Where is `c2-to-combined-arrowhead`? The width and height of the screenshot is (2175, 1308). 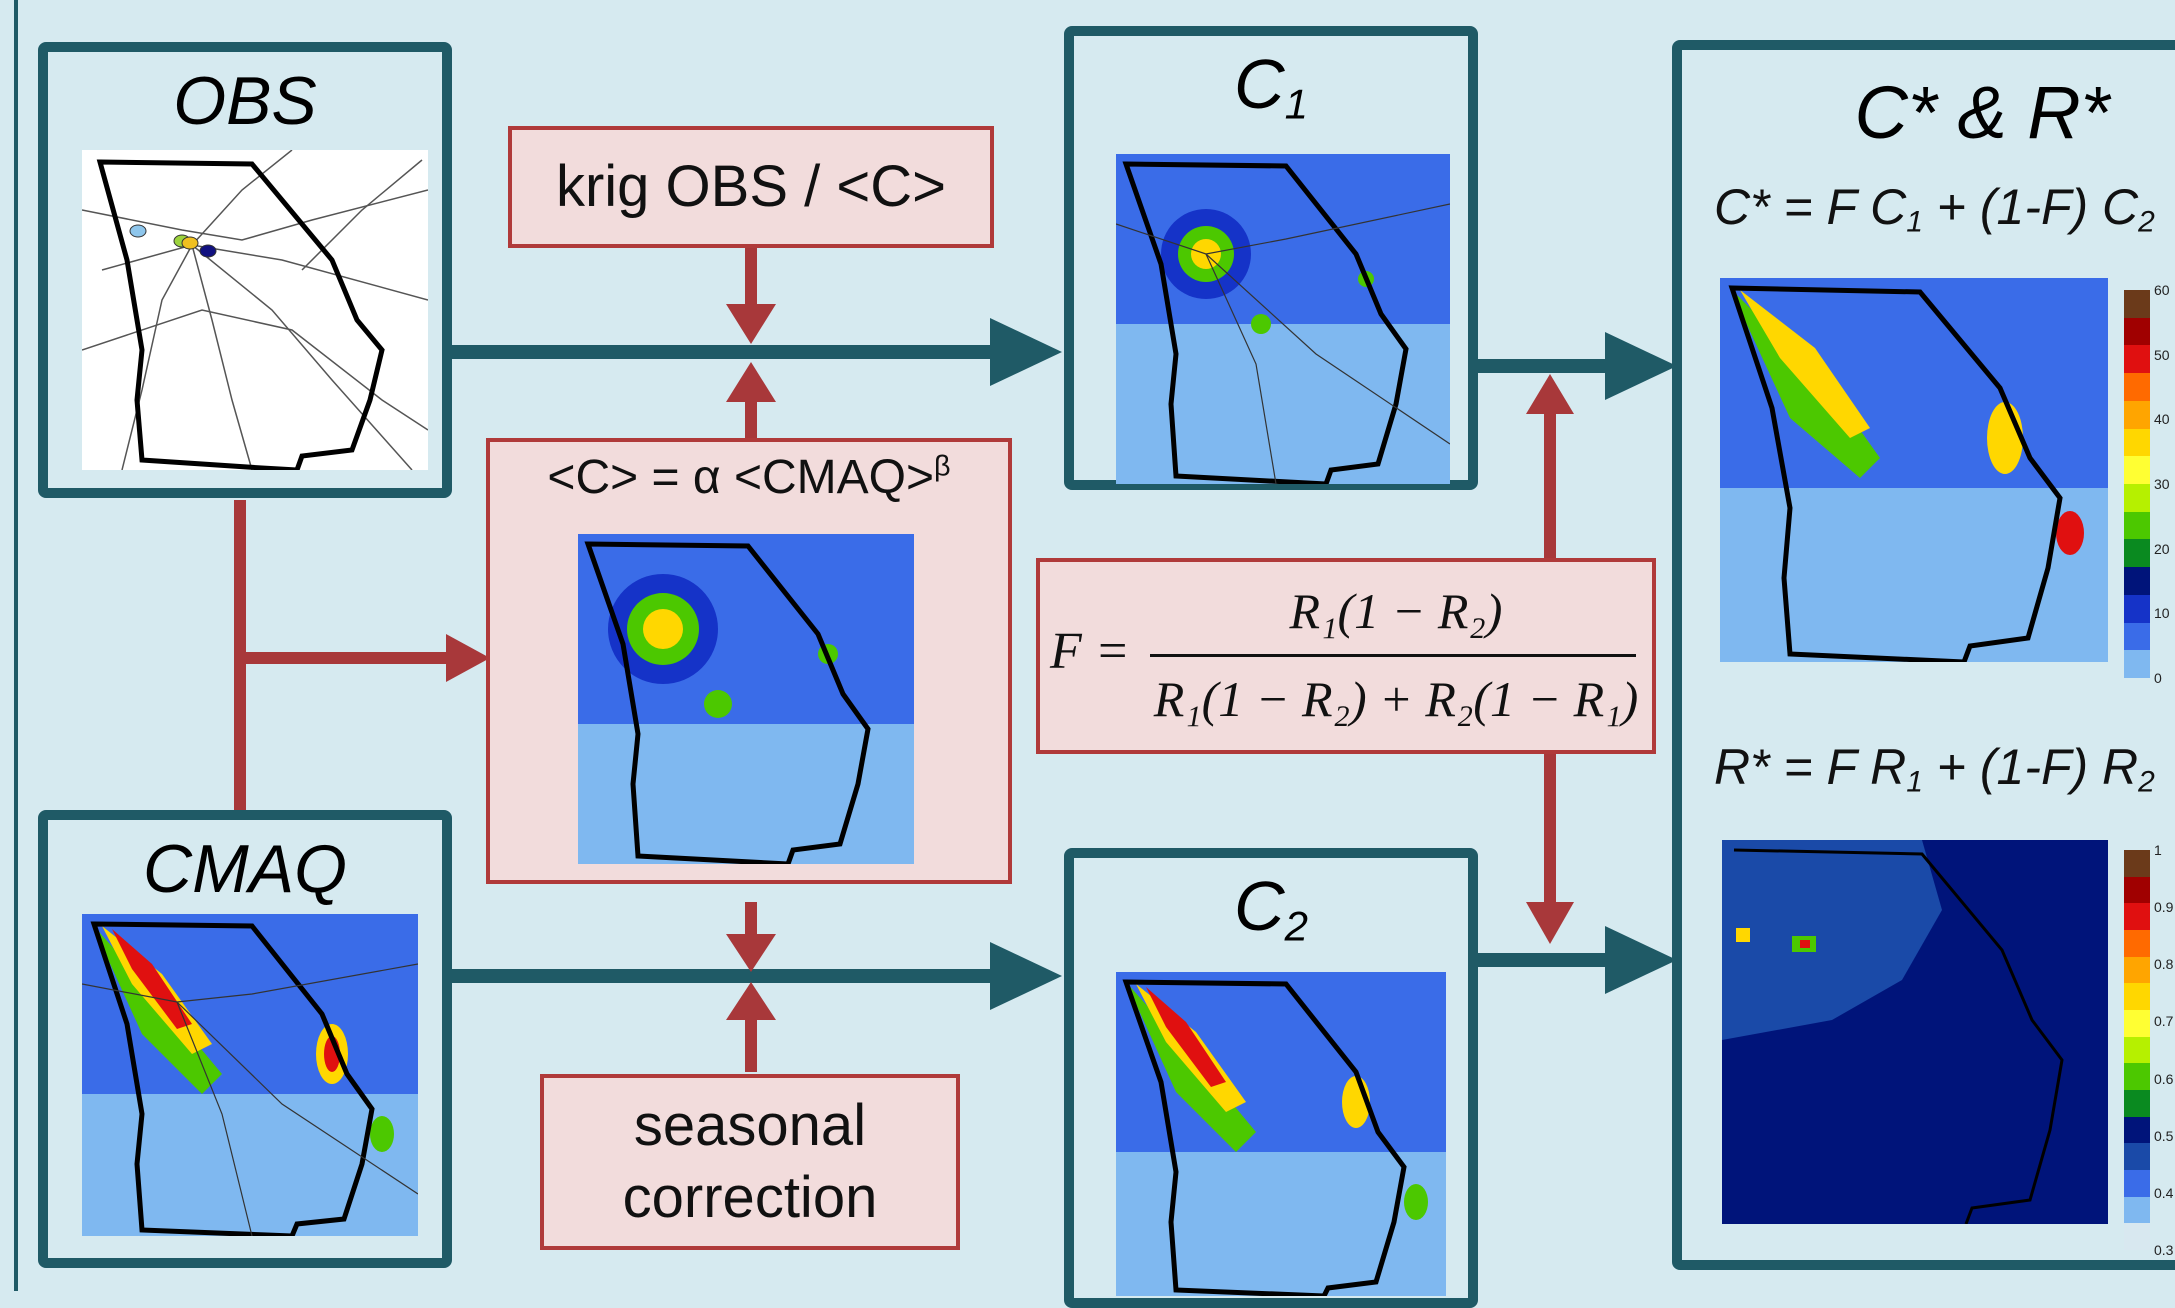 c2-to-combined-arrowhead is located at coordinates (1641, 960).